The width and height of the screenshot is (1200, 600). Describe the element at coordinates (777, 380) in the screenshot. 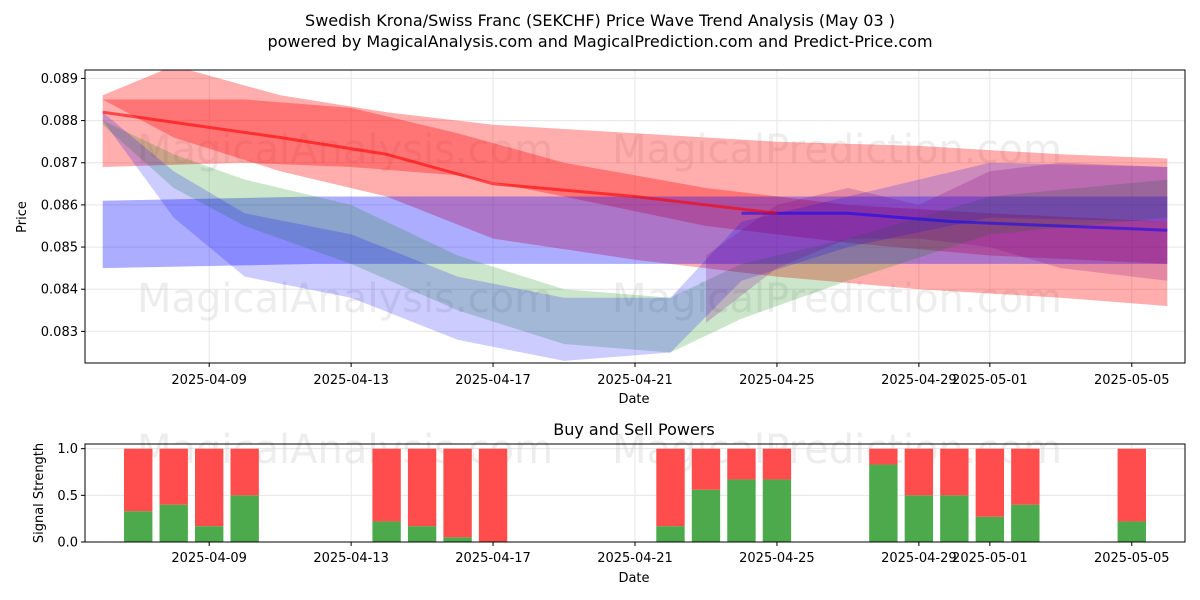

I see `price-x-tick-label: 2025-04-25` at that location.